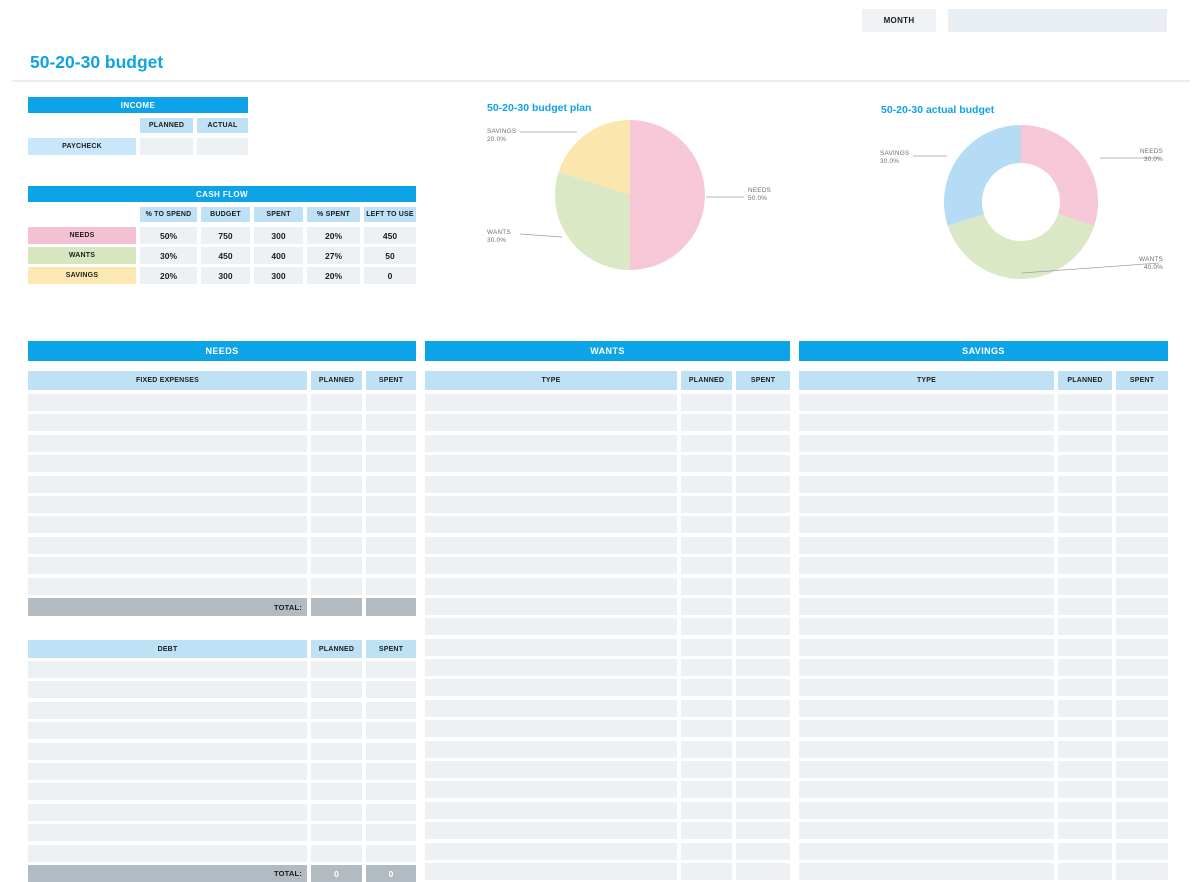 Image resolution: width=1200 pixels, height=882 pixels. What do you see at coordinates (166, 146) in the screenshot?
I see `paycheck-planned-cell` at bounding box center [166, 146].